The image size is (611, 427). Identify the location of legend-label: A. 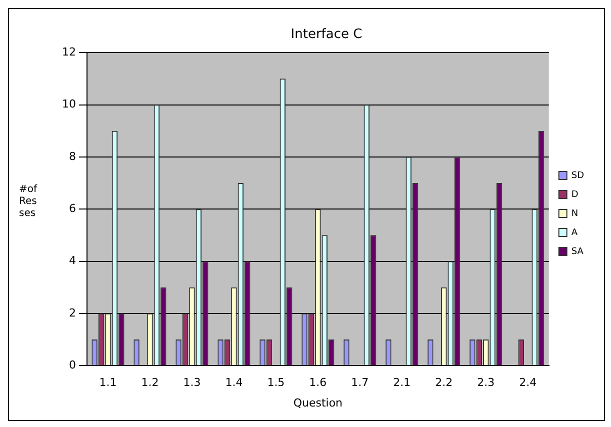
(574, 233).